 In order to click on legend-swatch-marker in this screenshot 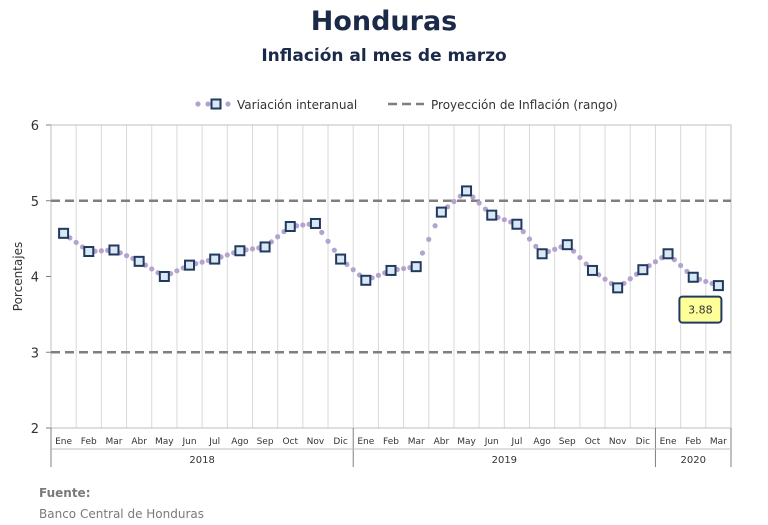, I will do `click(216, 104)`.